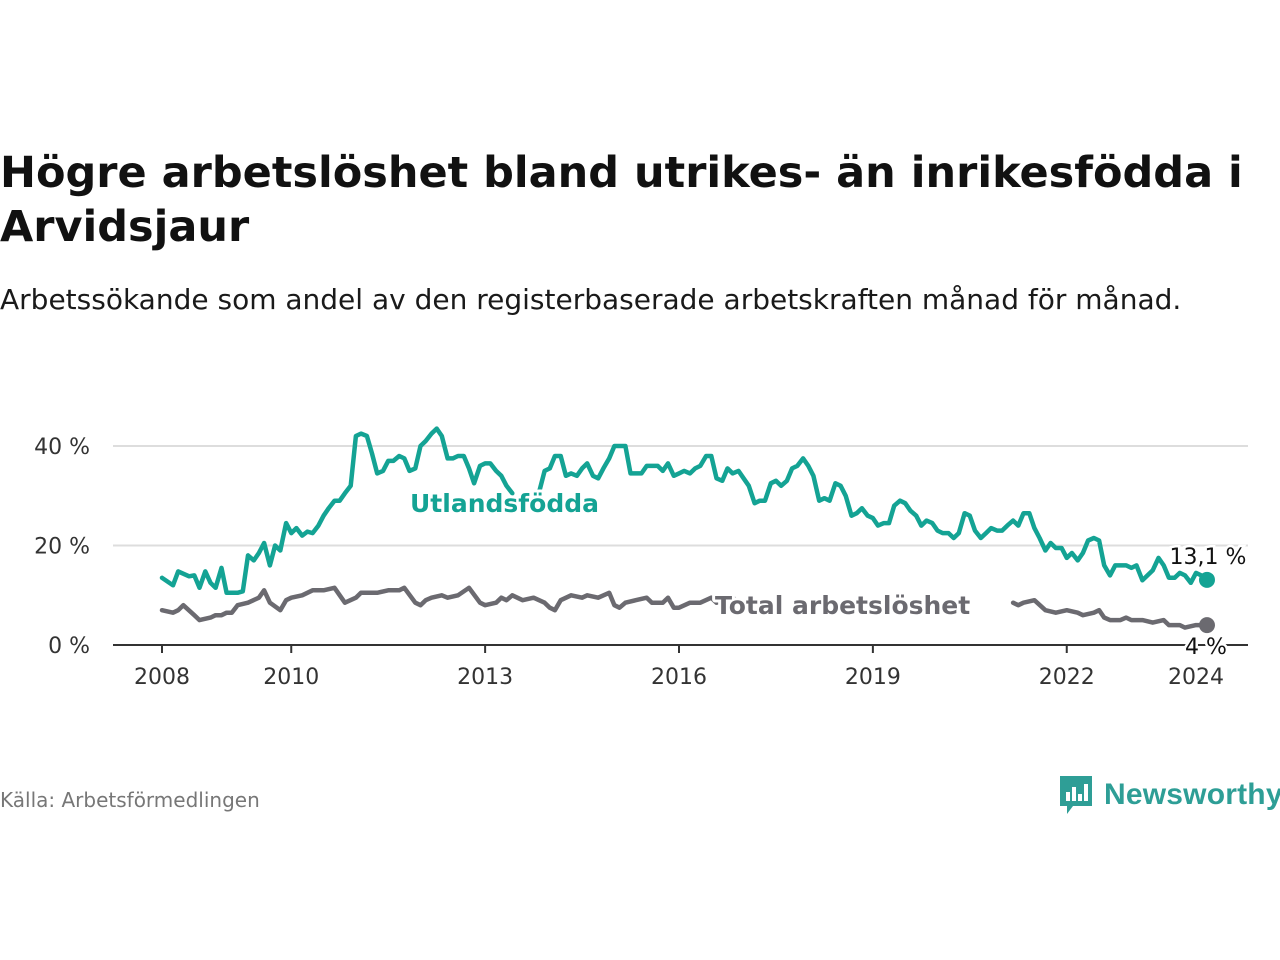  I want to click on y-tick-label: 20 %, so click(62, 547).